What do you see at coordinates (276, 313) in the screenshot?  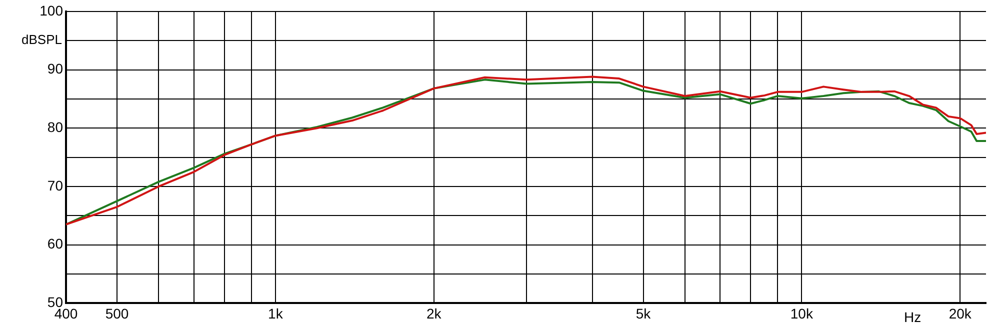 I see `x-tick-label: 1k` at bounding box center [276, 313].